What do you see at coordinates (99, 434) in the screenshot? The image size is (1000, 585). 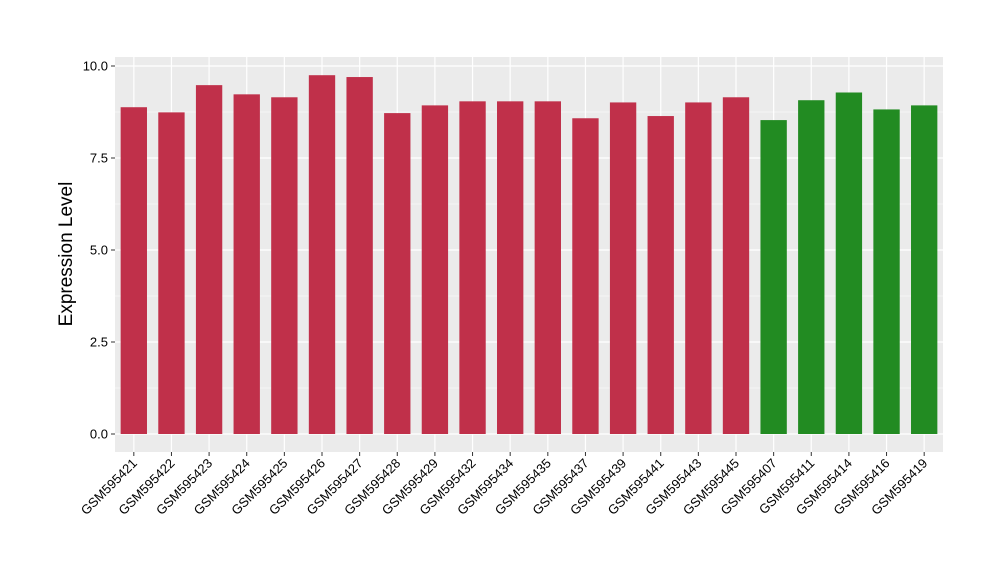 I see `y-tick-label: 0.0` at bounding box center [99, 434].